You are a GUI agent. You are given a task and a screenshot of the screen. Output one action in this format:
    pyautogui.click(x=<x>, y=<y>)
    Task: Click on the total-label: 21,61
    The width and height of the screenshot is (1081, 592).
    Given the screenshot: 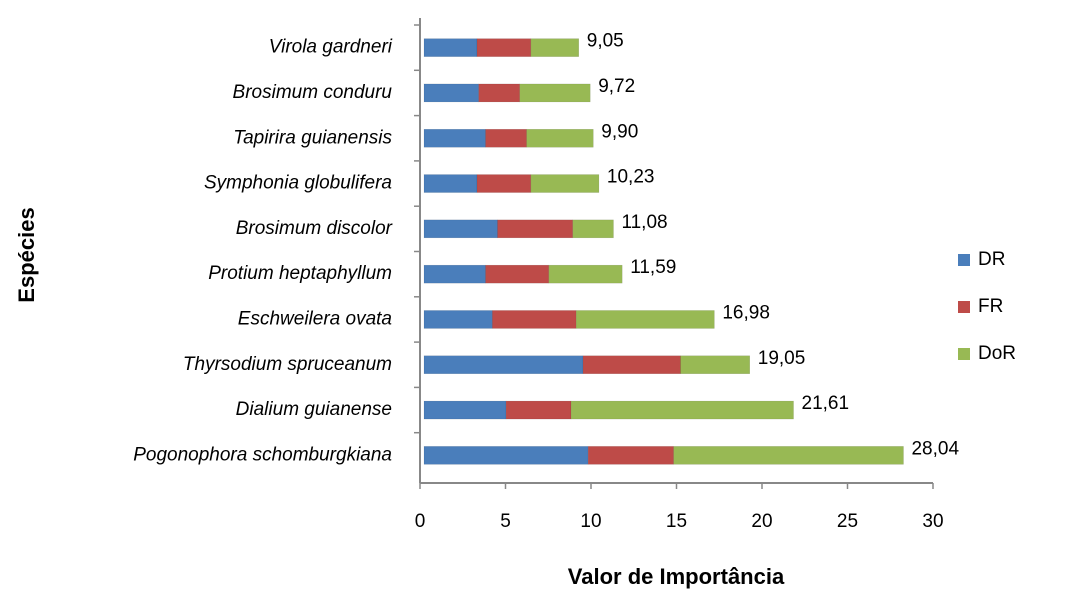 What is the action you would take?
    pyautogui.click(x=826, y=403)
    